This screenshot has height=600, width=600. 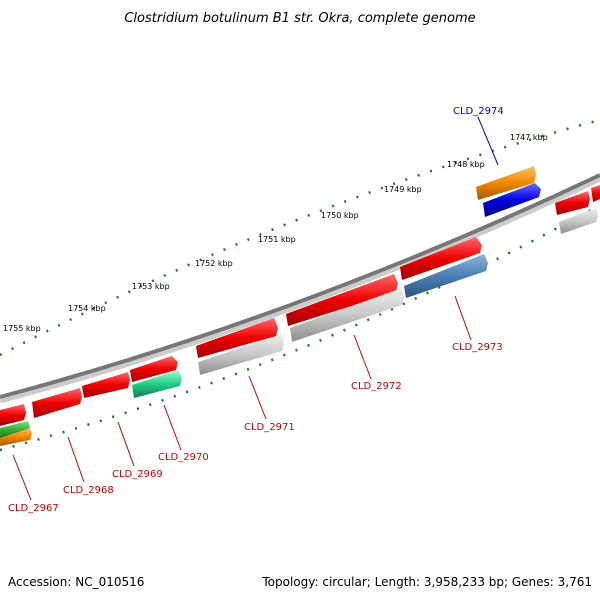 What do you see at coordinates (87, 308) in the screenshot?
I see `tick-label-1754: 1754 kbp` at bounding box center [87, 308].